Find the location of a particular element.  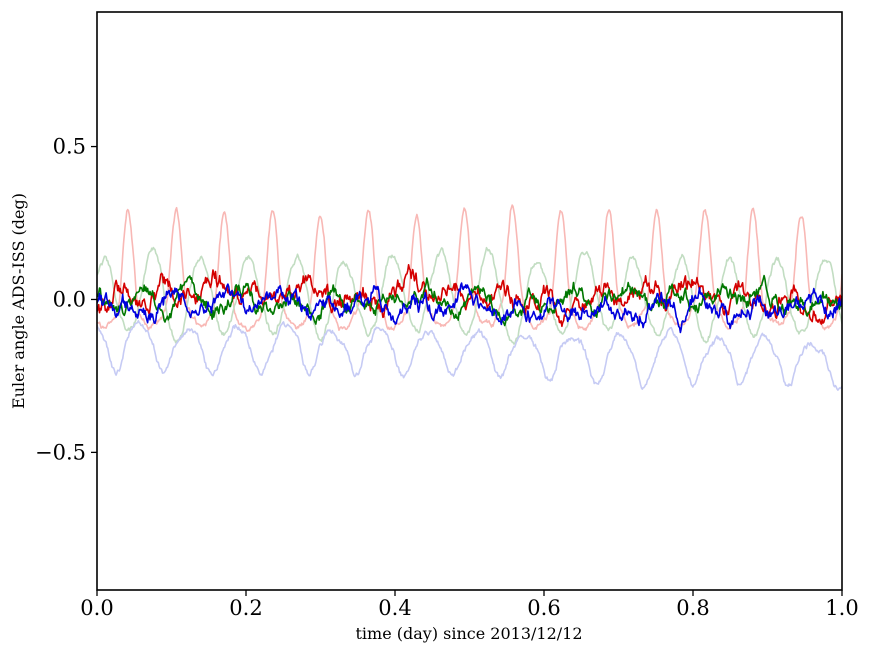

y-tick-label: 0.5 is located at coordinates (69, 147).